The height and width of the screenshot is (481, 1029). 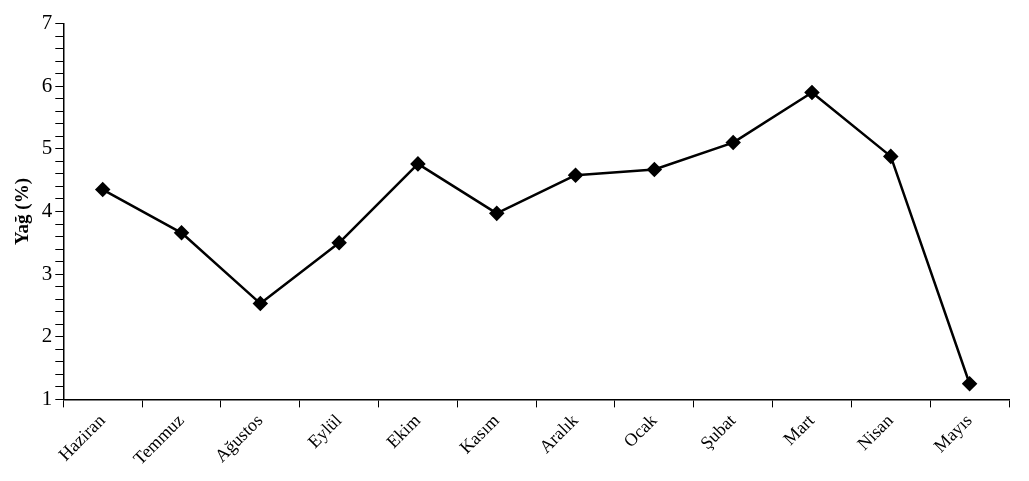 I want to click on y-tick-label: 3, so click(x=47, y=272).